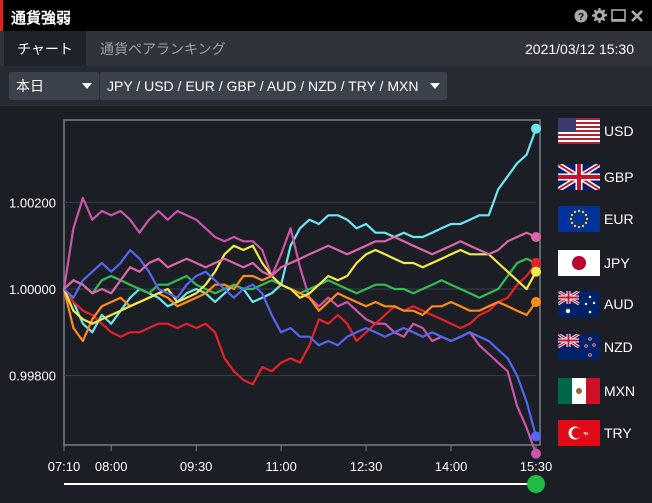 This screenshot has height=503, width=652. What do you see at coordinates (30, 86) in the screenshot?
I see `period-select-value: 本日` at bounding box center [30, 86].